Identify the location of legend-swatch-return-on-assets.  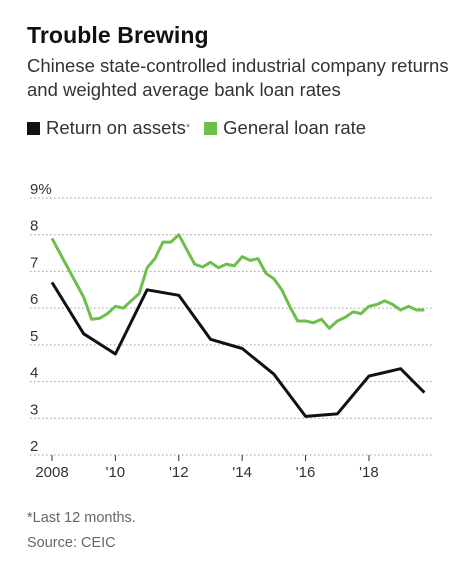
(33, 128).